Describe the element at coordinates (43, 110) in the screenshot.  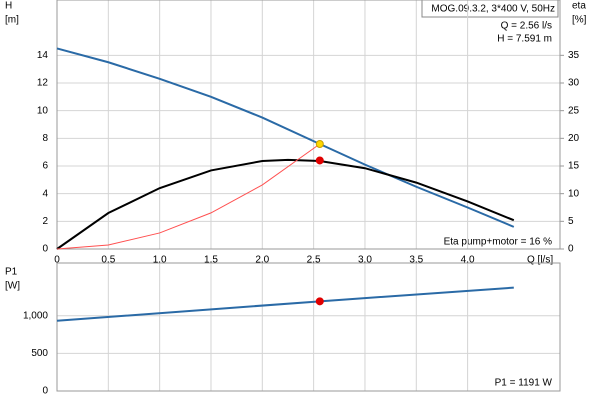
I see `y-tick-label: 10` at that location.